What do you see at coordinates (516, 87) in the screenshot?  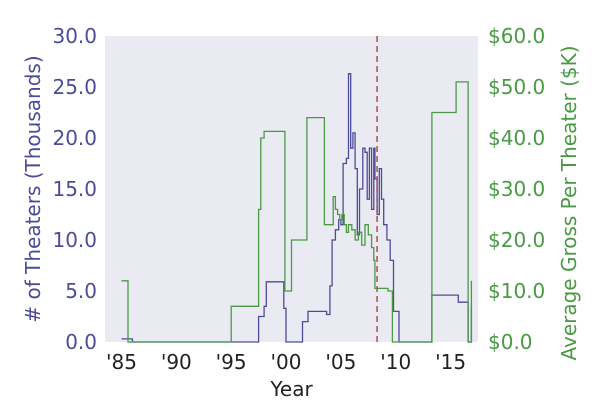 I see `right-tick-label: $50.0` at bounding box center [516, 87].